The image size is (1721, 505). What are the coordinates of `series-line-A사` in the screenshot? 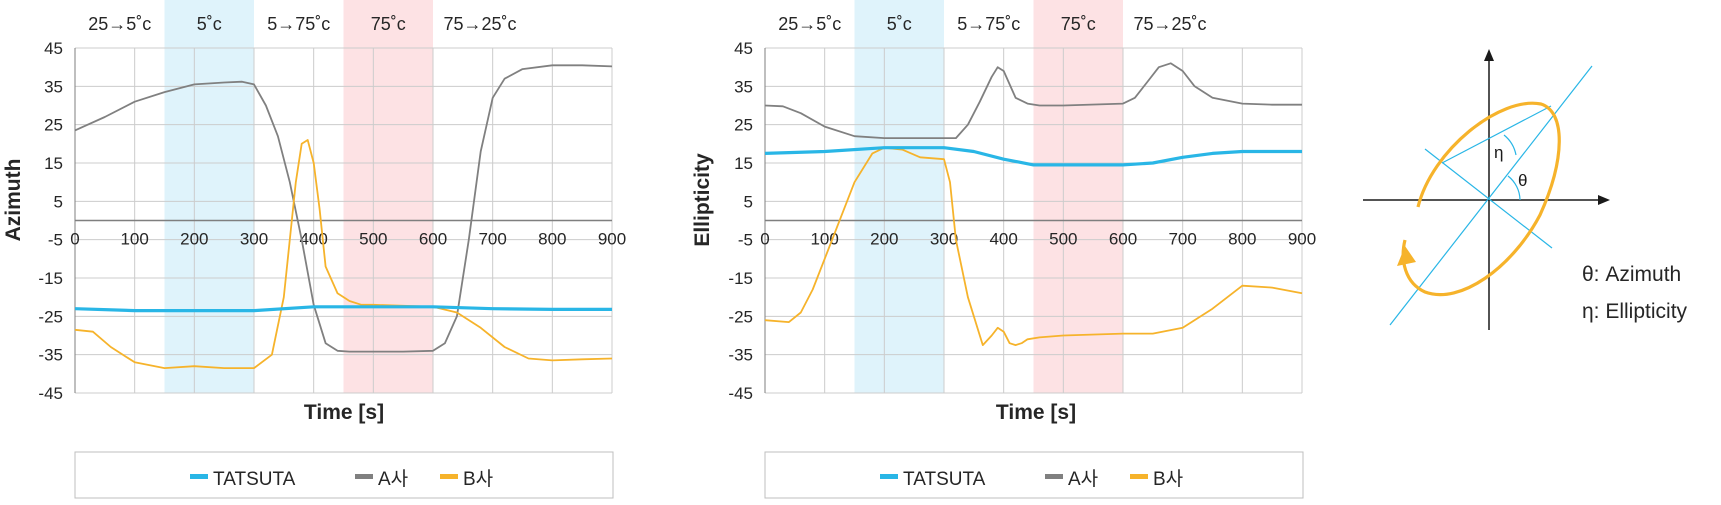 It's located at (1033, 101).